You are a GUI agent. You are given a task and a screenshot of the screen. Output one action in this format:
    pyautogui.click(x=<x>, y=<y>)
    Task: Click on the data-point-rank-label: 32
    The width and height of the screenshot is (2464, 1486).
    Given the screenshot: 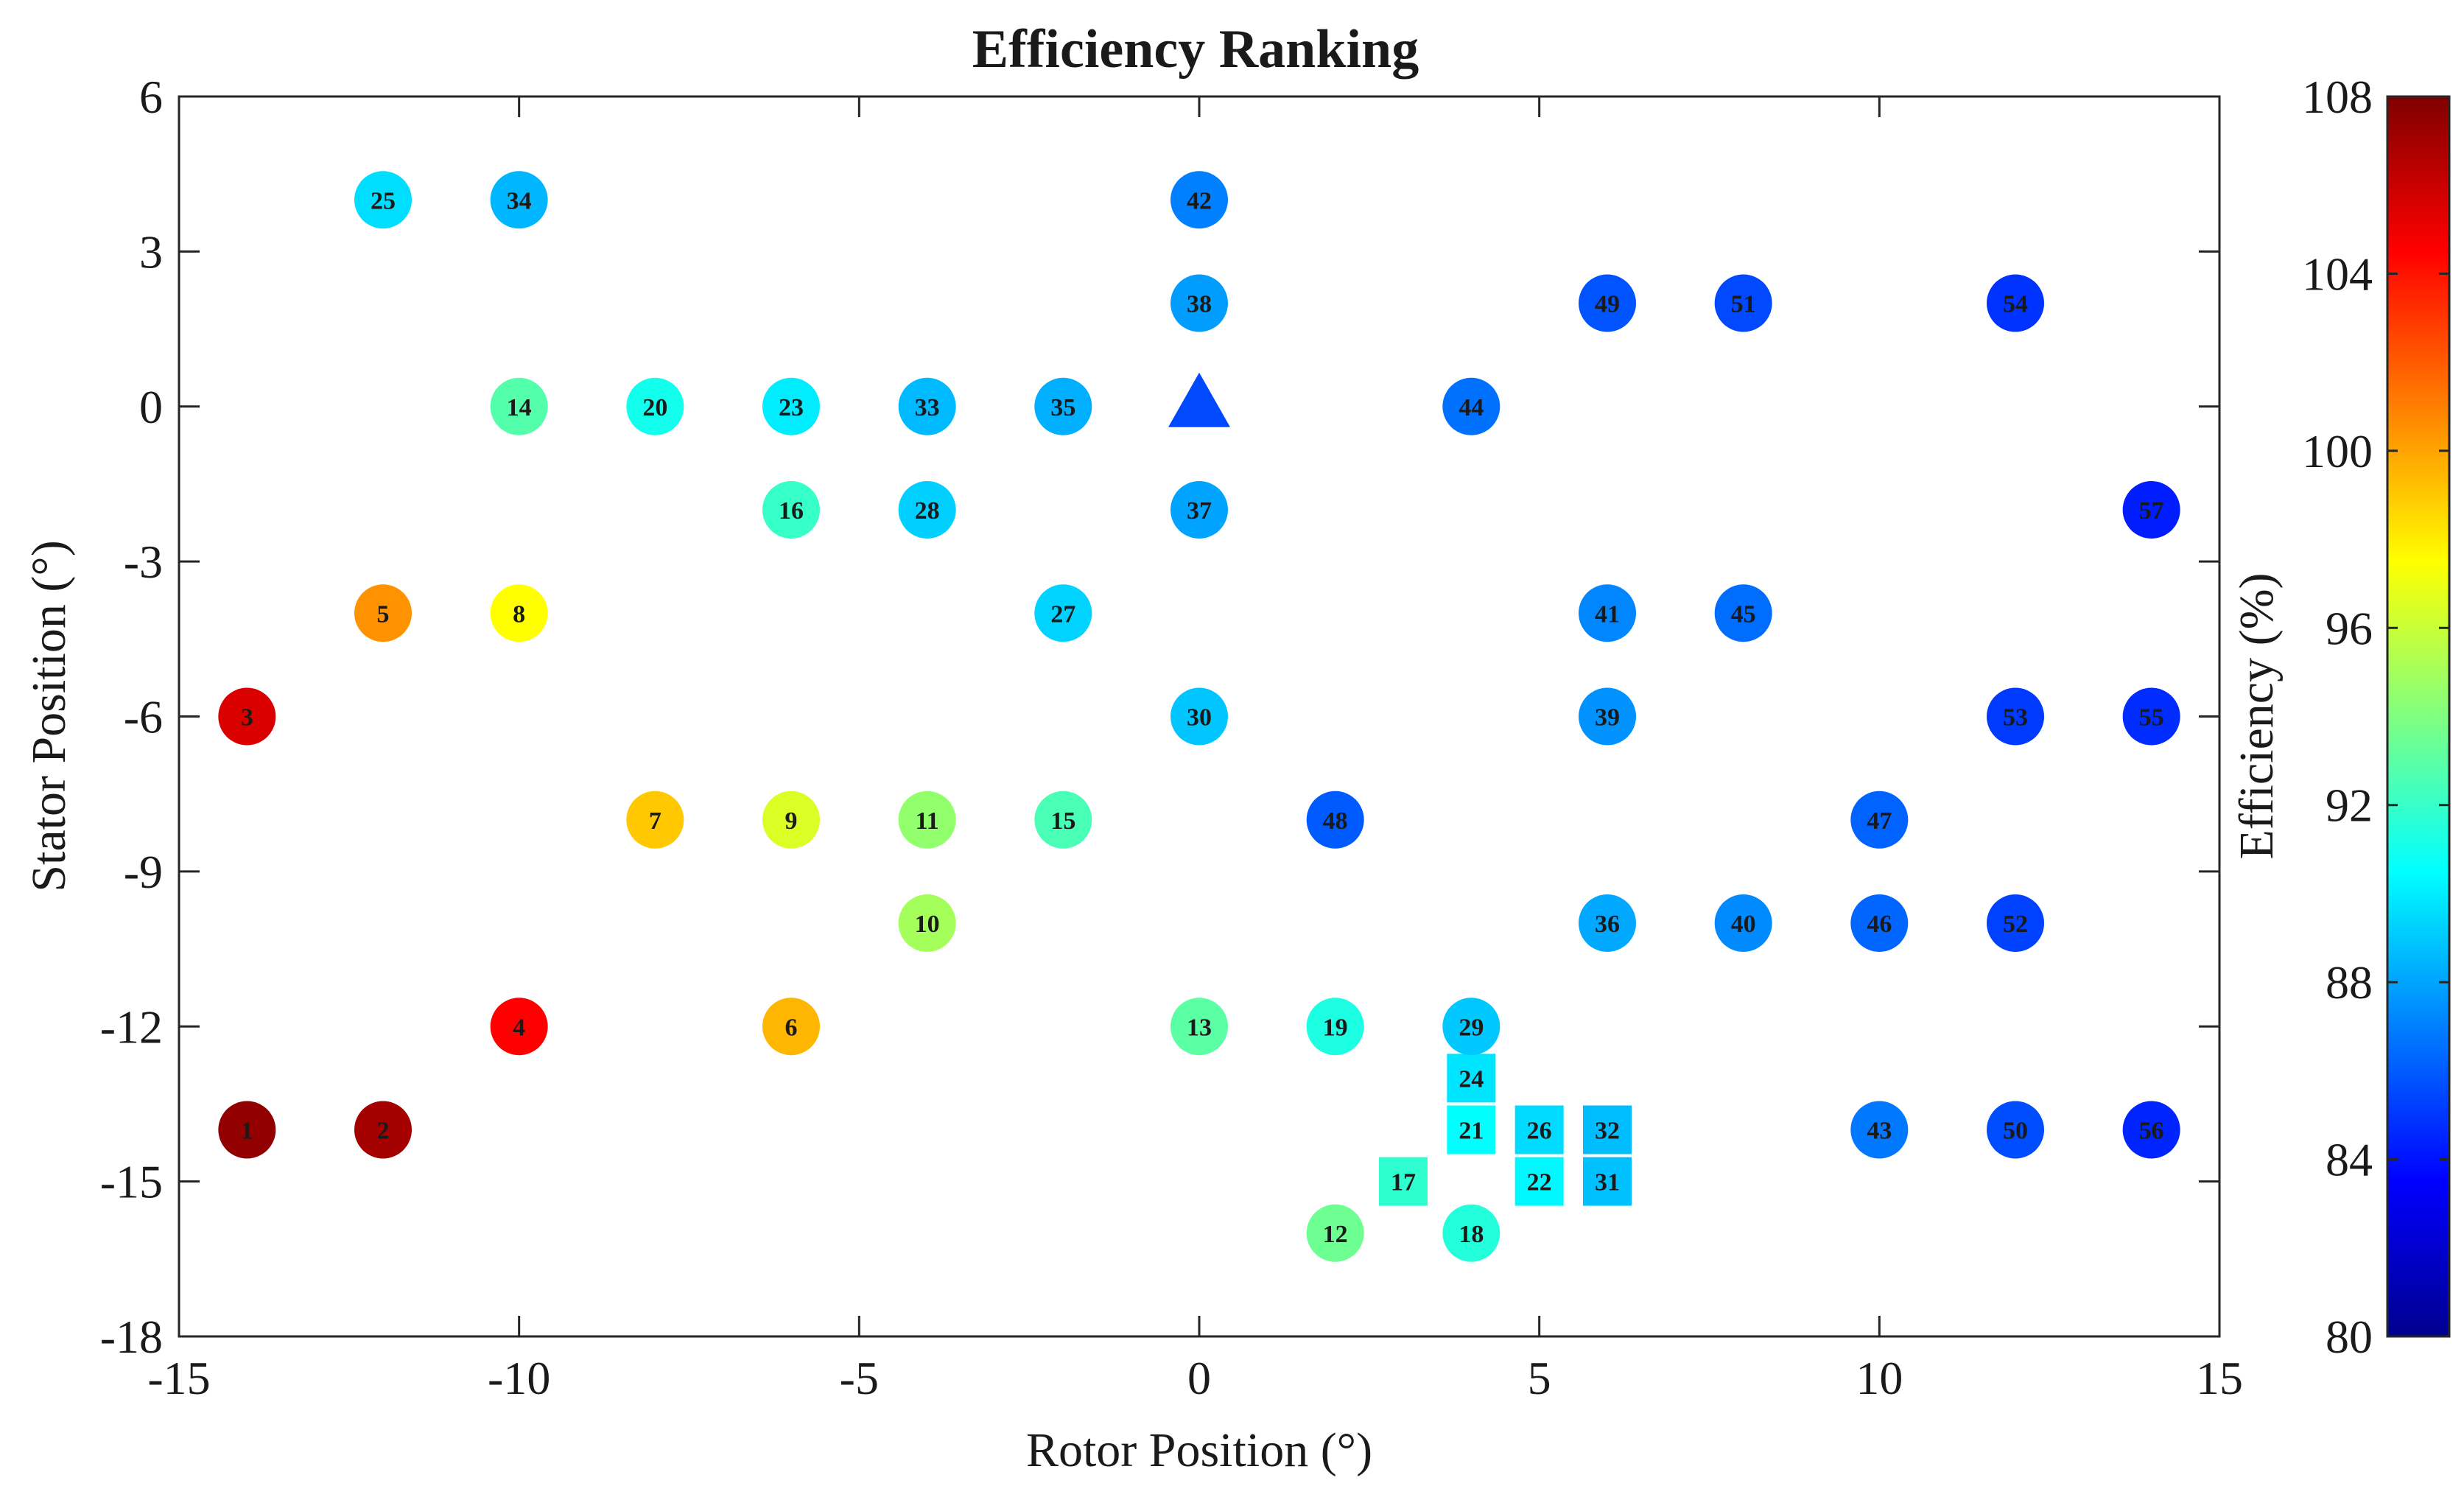 What is the action you would take?
    pyautogui.click(x=1608, y=1131)
    